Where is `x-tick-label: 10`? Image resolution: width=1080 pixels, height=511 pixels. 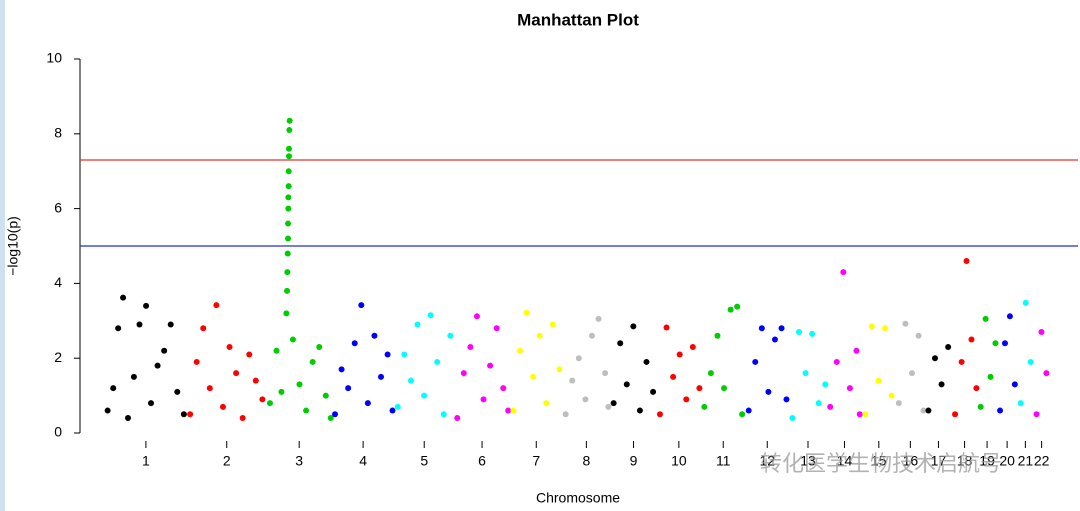
x-tick-label: 10 is located at coordinates (679, 461).